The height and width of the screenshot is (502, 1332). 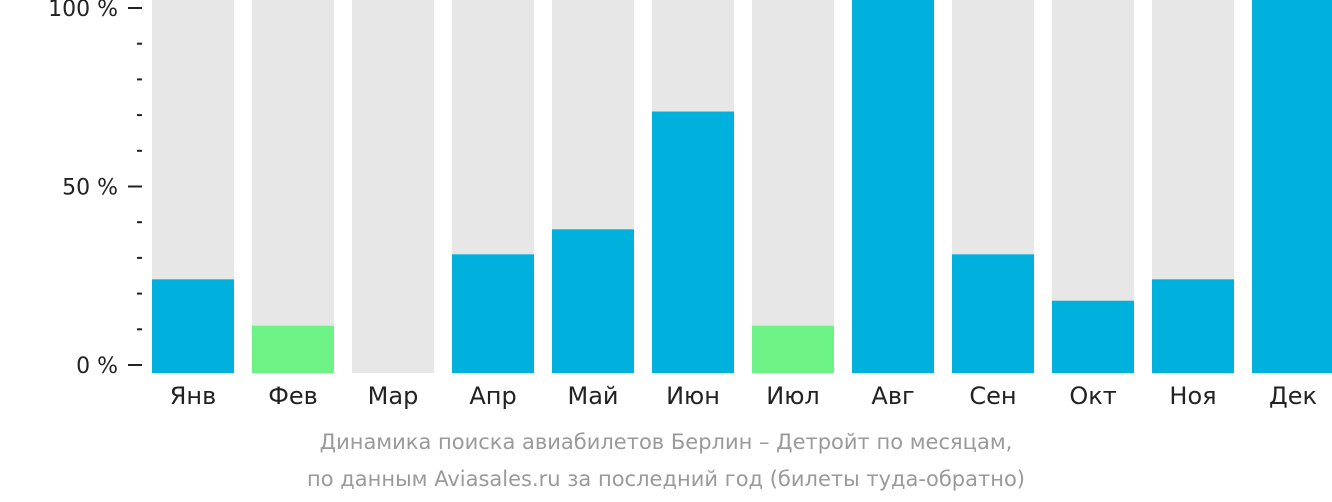 What do you see at coordinates (592, 396) in the screenshot?
I see `x-tick-label: Май` at bounding box center [592, 396].